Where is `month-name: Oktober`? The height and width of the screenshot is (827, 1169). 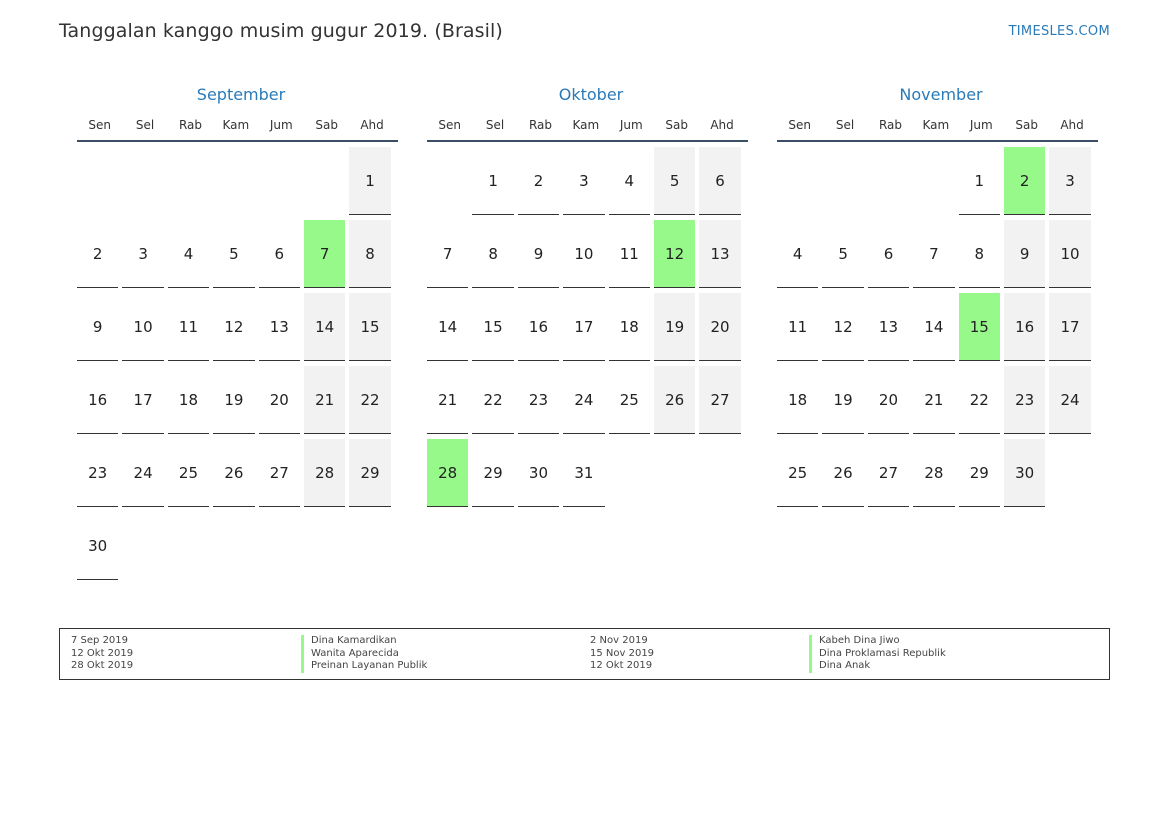
month-name: Oktober is located at coordinates (591, 94).